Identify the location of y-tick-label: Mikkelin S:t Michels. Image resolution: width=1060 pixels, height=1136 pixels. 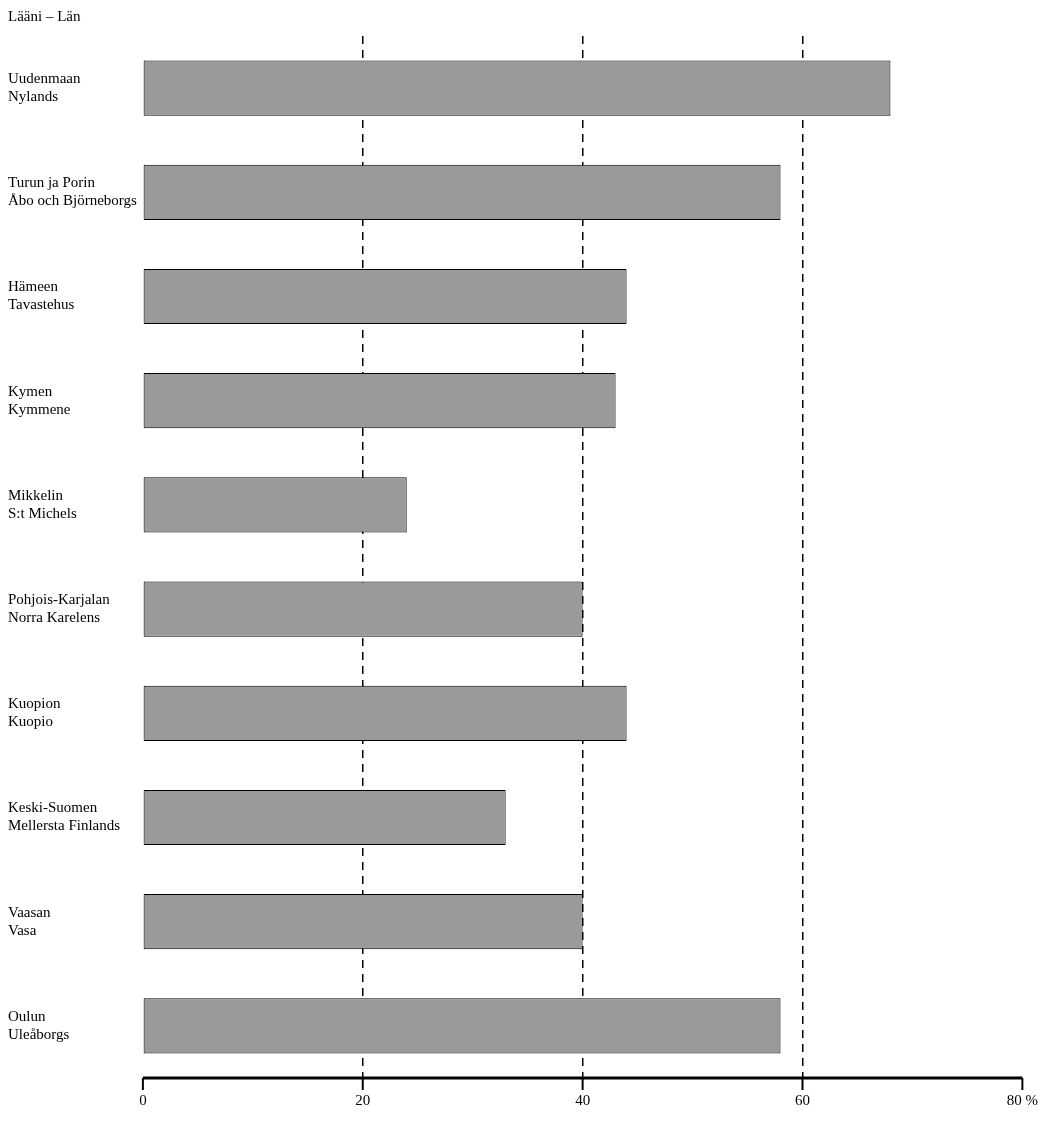
(42, 503).